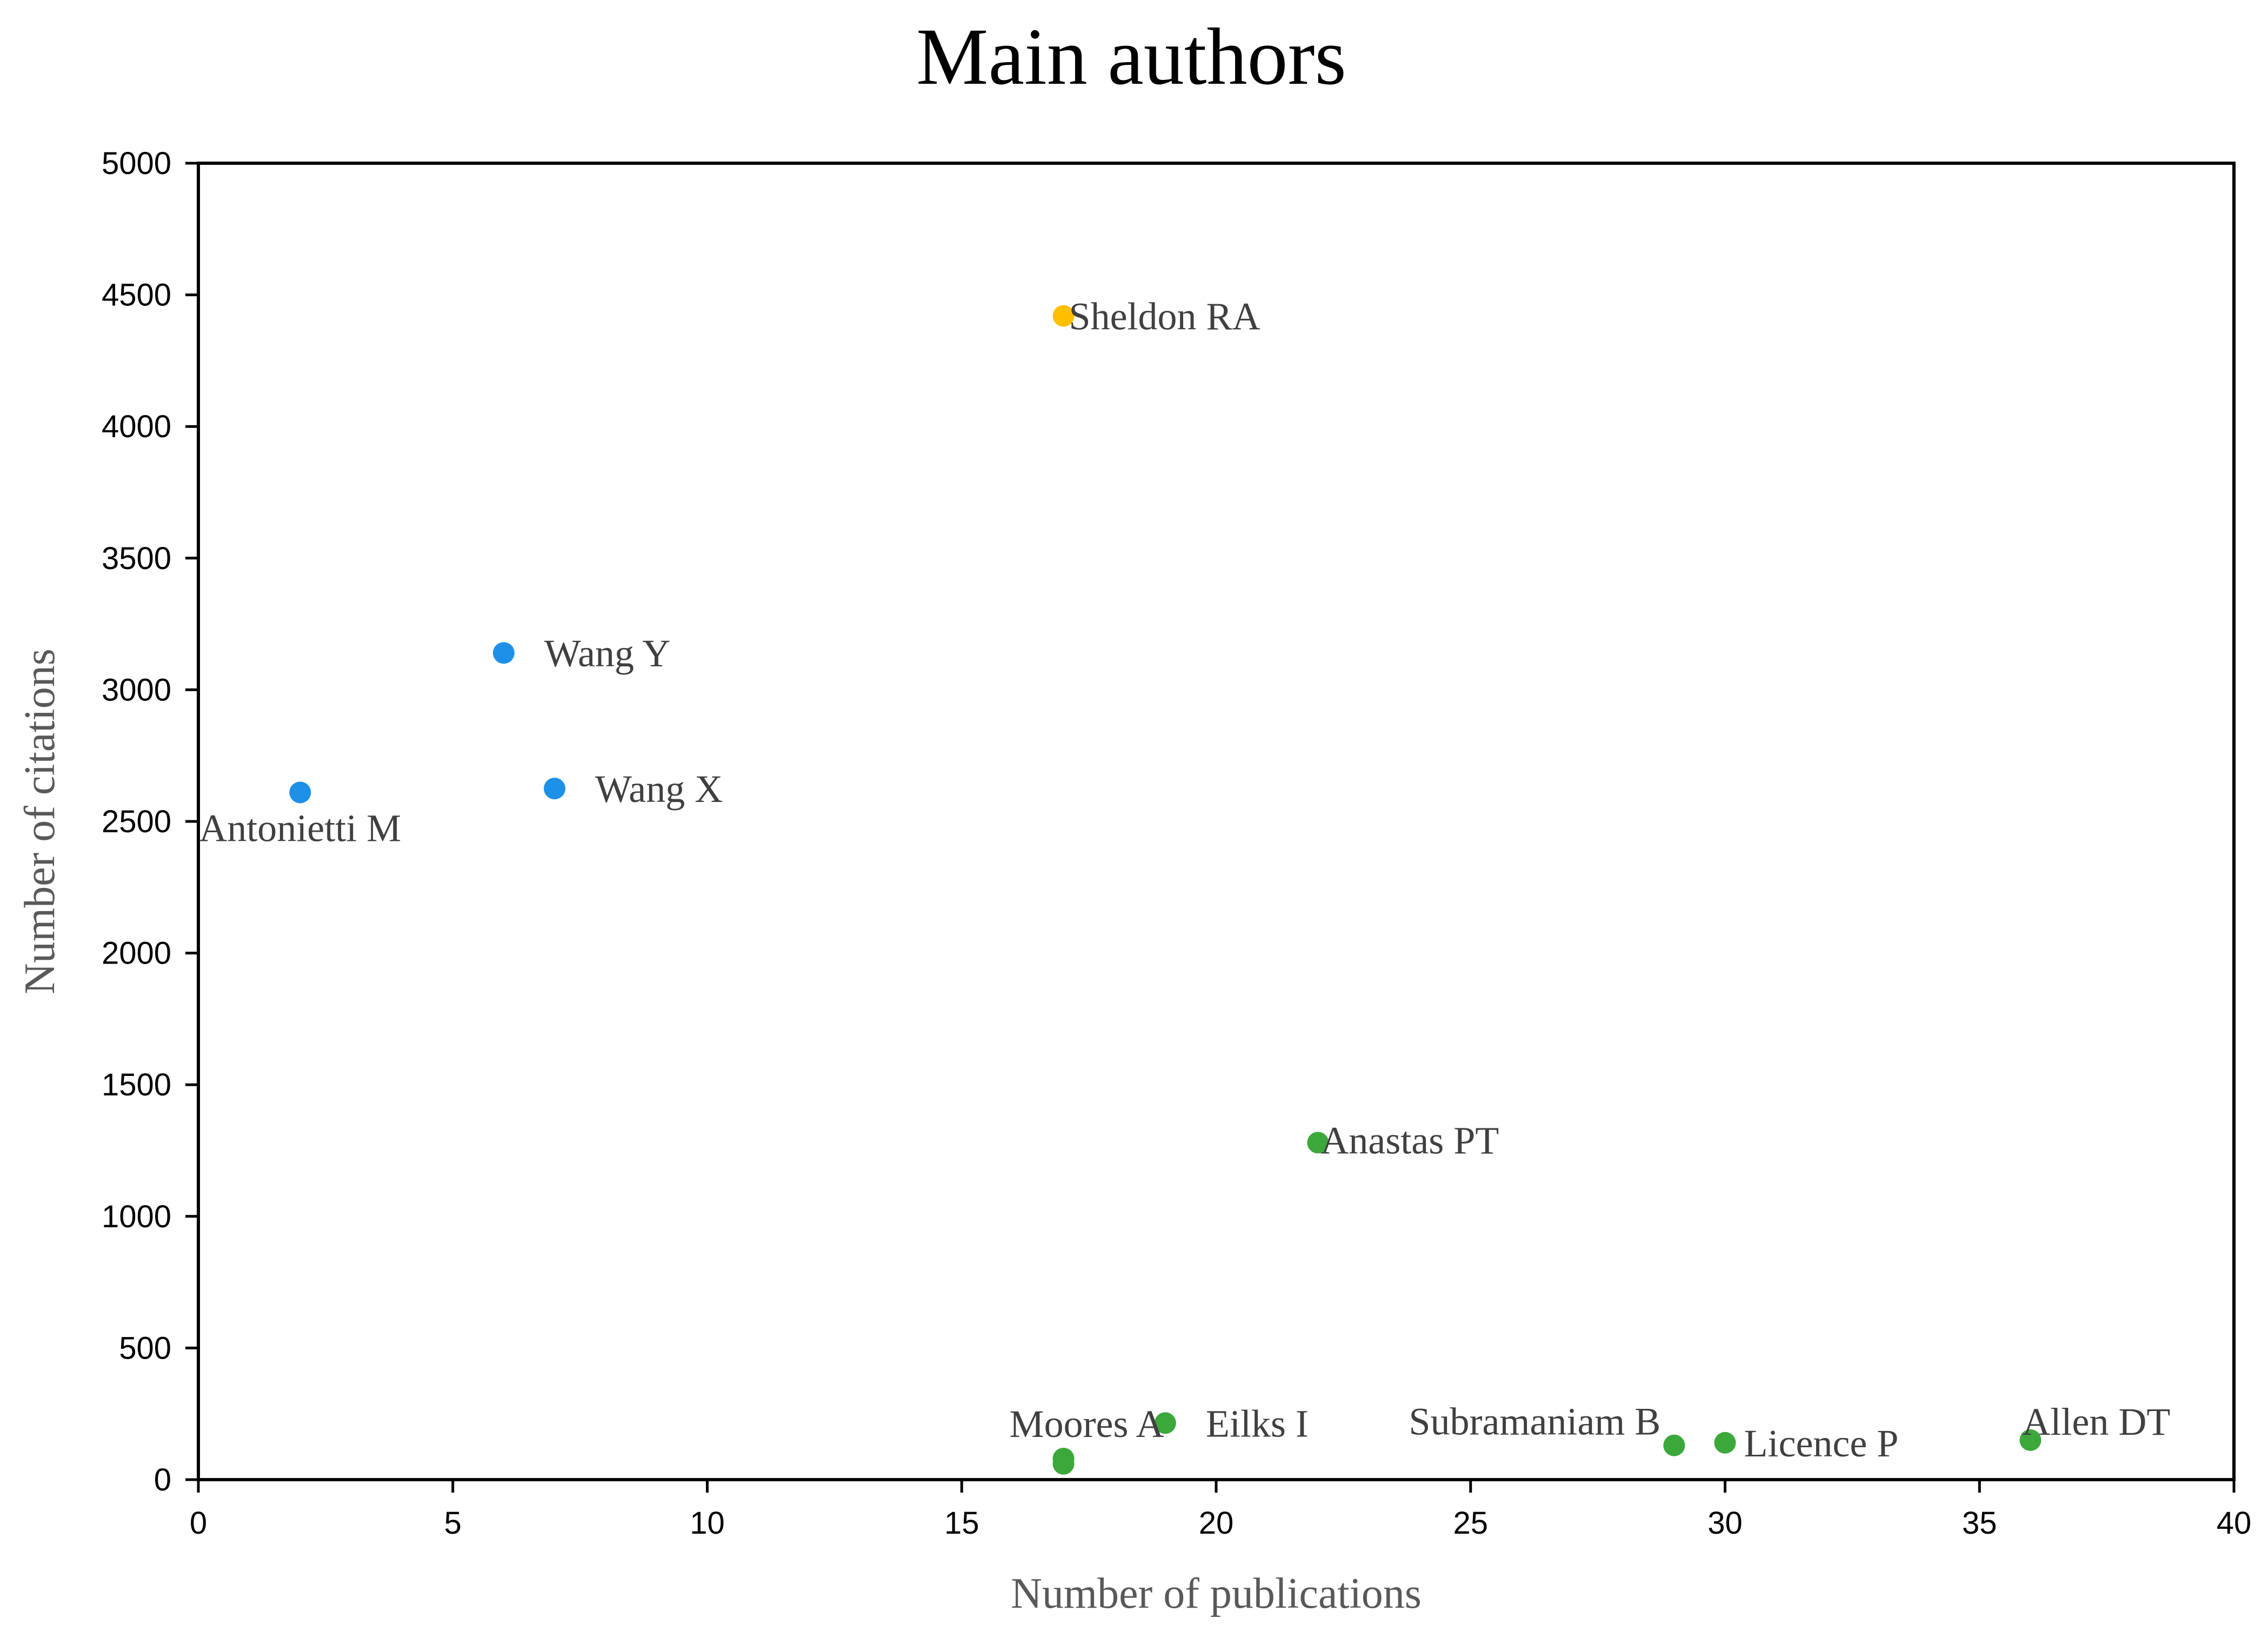  What do you see at coordinates (136, 822) in the screenshot?
I see `y-tick-label: 2500` at bounding box center [136, 822].